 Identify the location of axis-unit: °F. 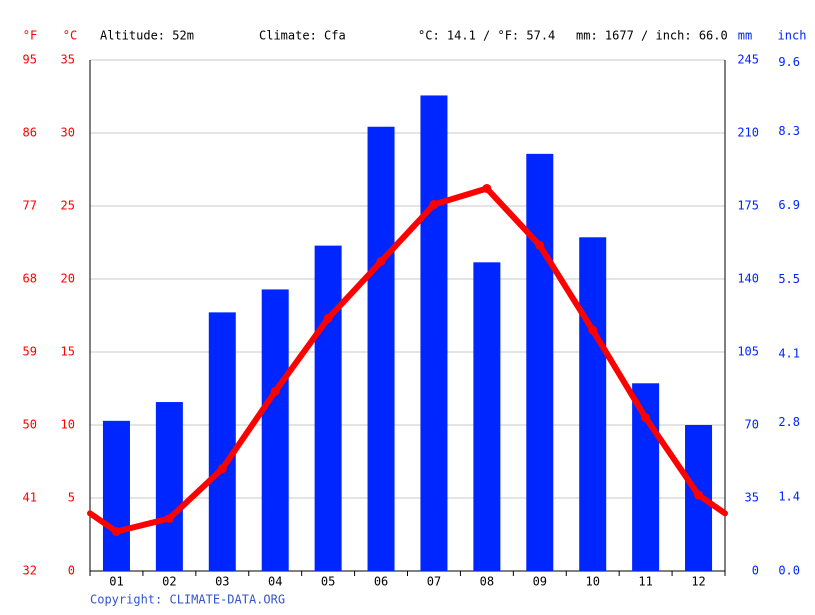
(30, 36).